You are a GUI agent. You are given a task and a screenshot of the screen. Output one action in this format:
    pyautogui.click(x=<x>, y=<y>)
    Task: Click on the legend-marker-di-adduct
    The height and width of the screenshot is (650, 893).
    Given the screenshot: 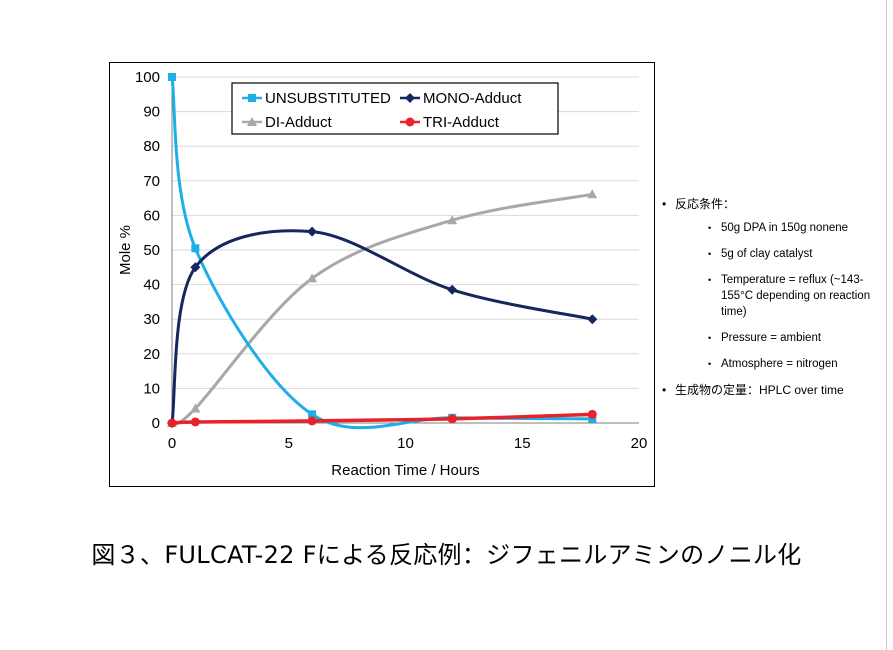 What is the action you would take?
    pyautogui.click(x=252, y=121)
    